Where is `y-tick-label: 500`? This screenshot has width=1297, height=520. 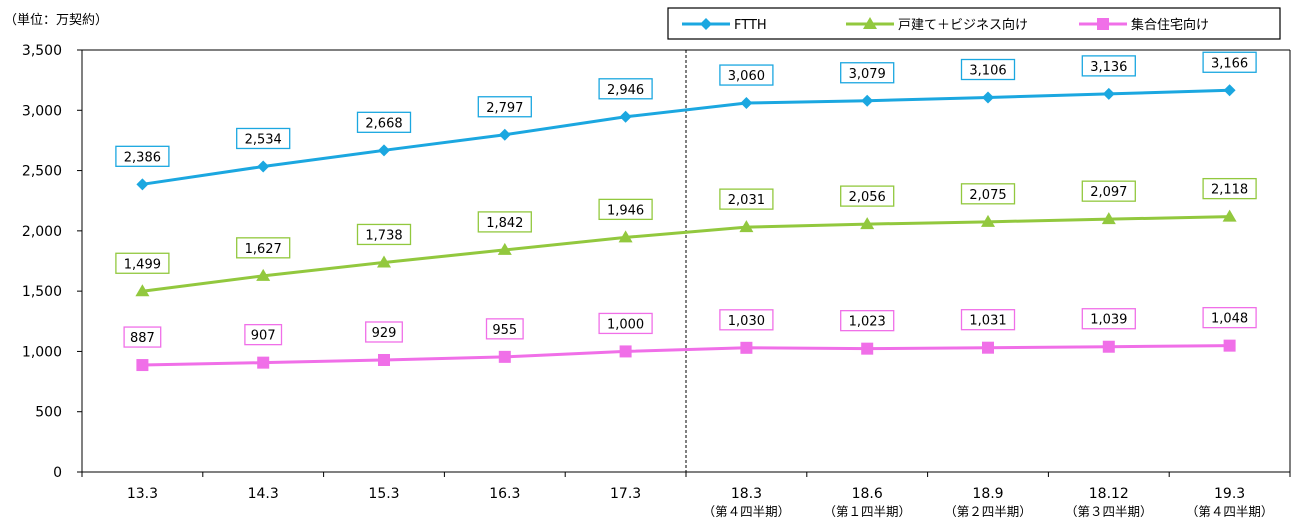 y-tick-label: 500 is located at coordinates (48, 413).